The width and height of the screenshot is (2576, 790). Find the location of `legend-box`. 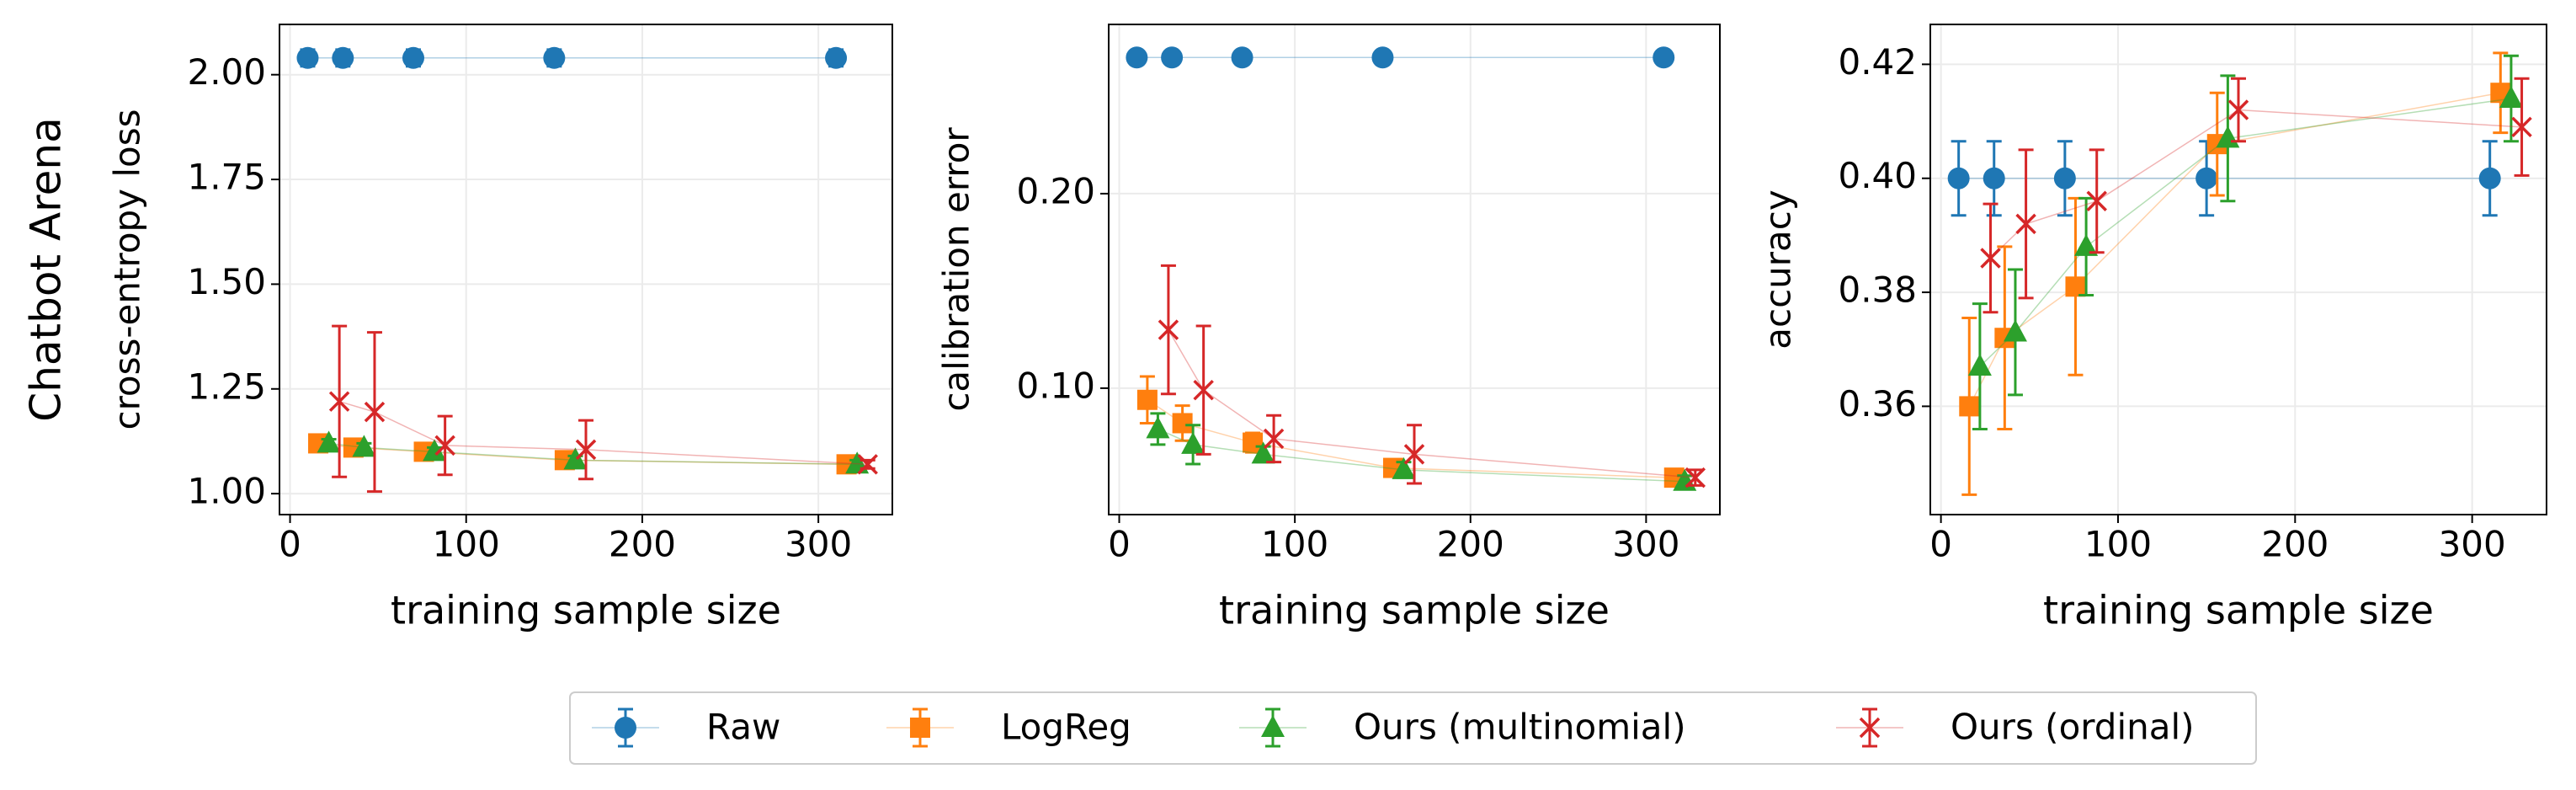

legend-box is located at coordinates (1413, 728).